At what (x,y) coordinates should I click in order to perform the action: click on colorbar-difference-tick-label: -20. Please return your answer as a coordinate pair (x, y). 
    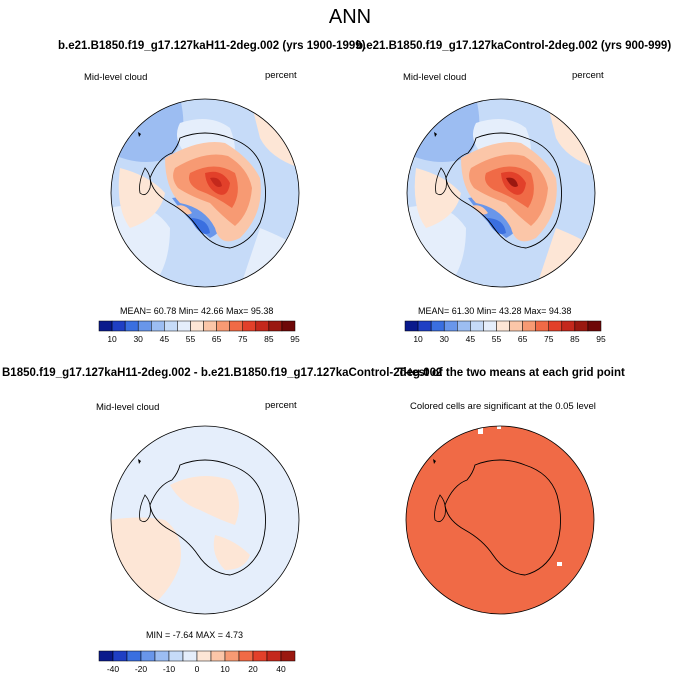
    Looking at the image, I should click on (141, 669).